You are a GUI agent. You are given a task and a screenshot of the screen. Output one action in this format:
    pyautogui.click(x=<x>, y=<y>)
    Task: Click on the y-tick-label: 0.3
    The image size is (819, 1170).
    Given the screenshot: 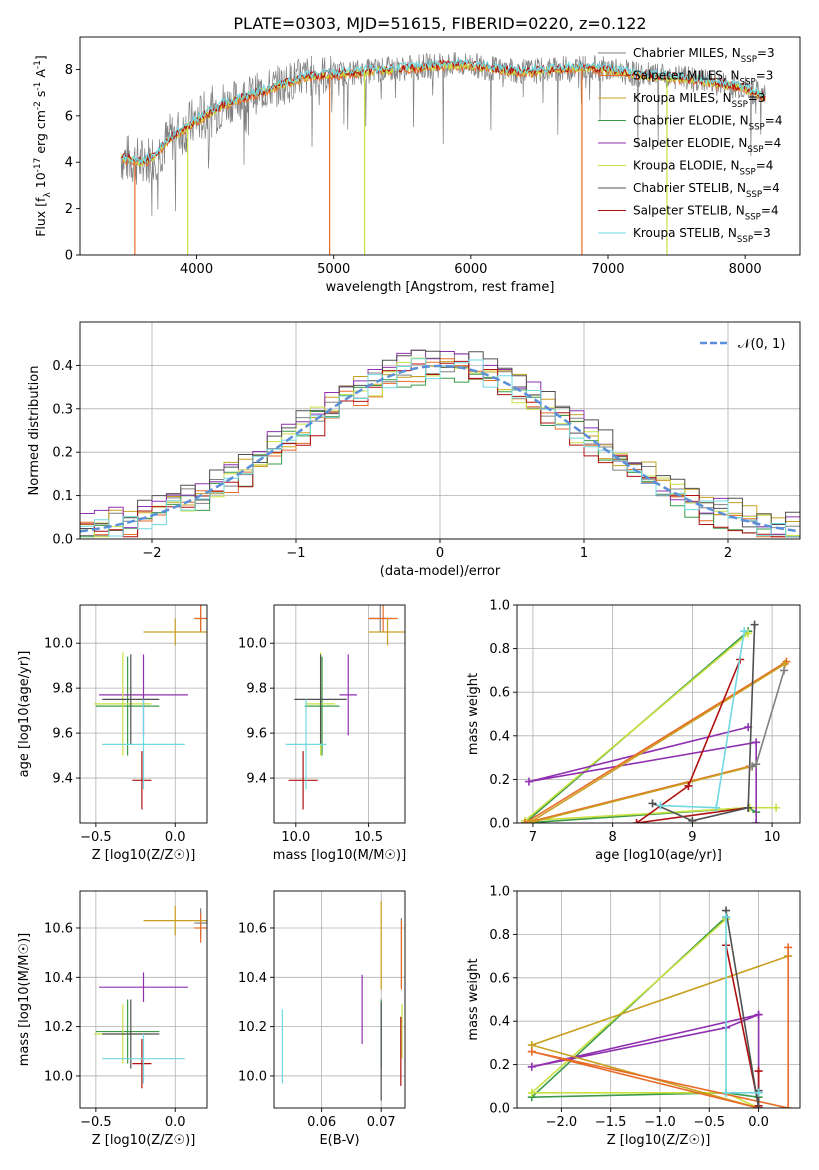 What is the action you would take?
    pyautogui.click(x=62, y=409)
    